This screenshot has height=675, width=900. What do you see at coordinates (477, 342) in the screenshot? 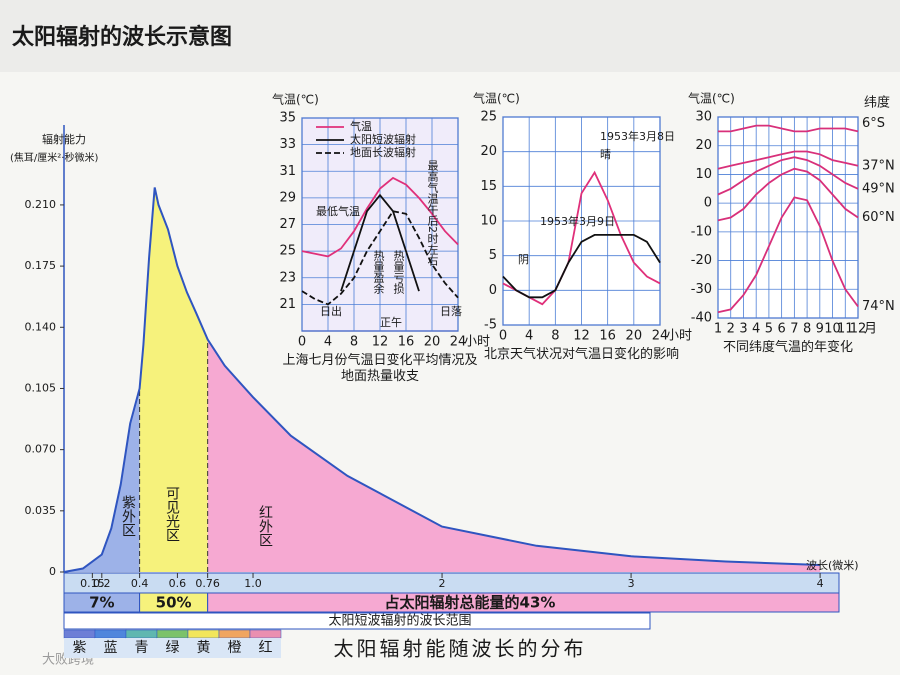
I see `x-unit: 小时` at bounding box center [477, 342].